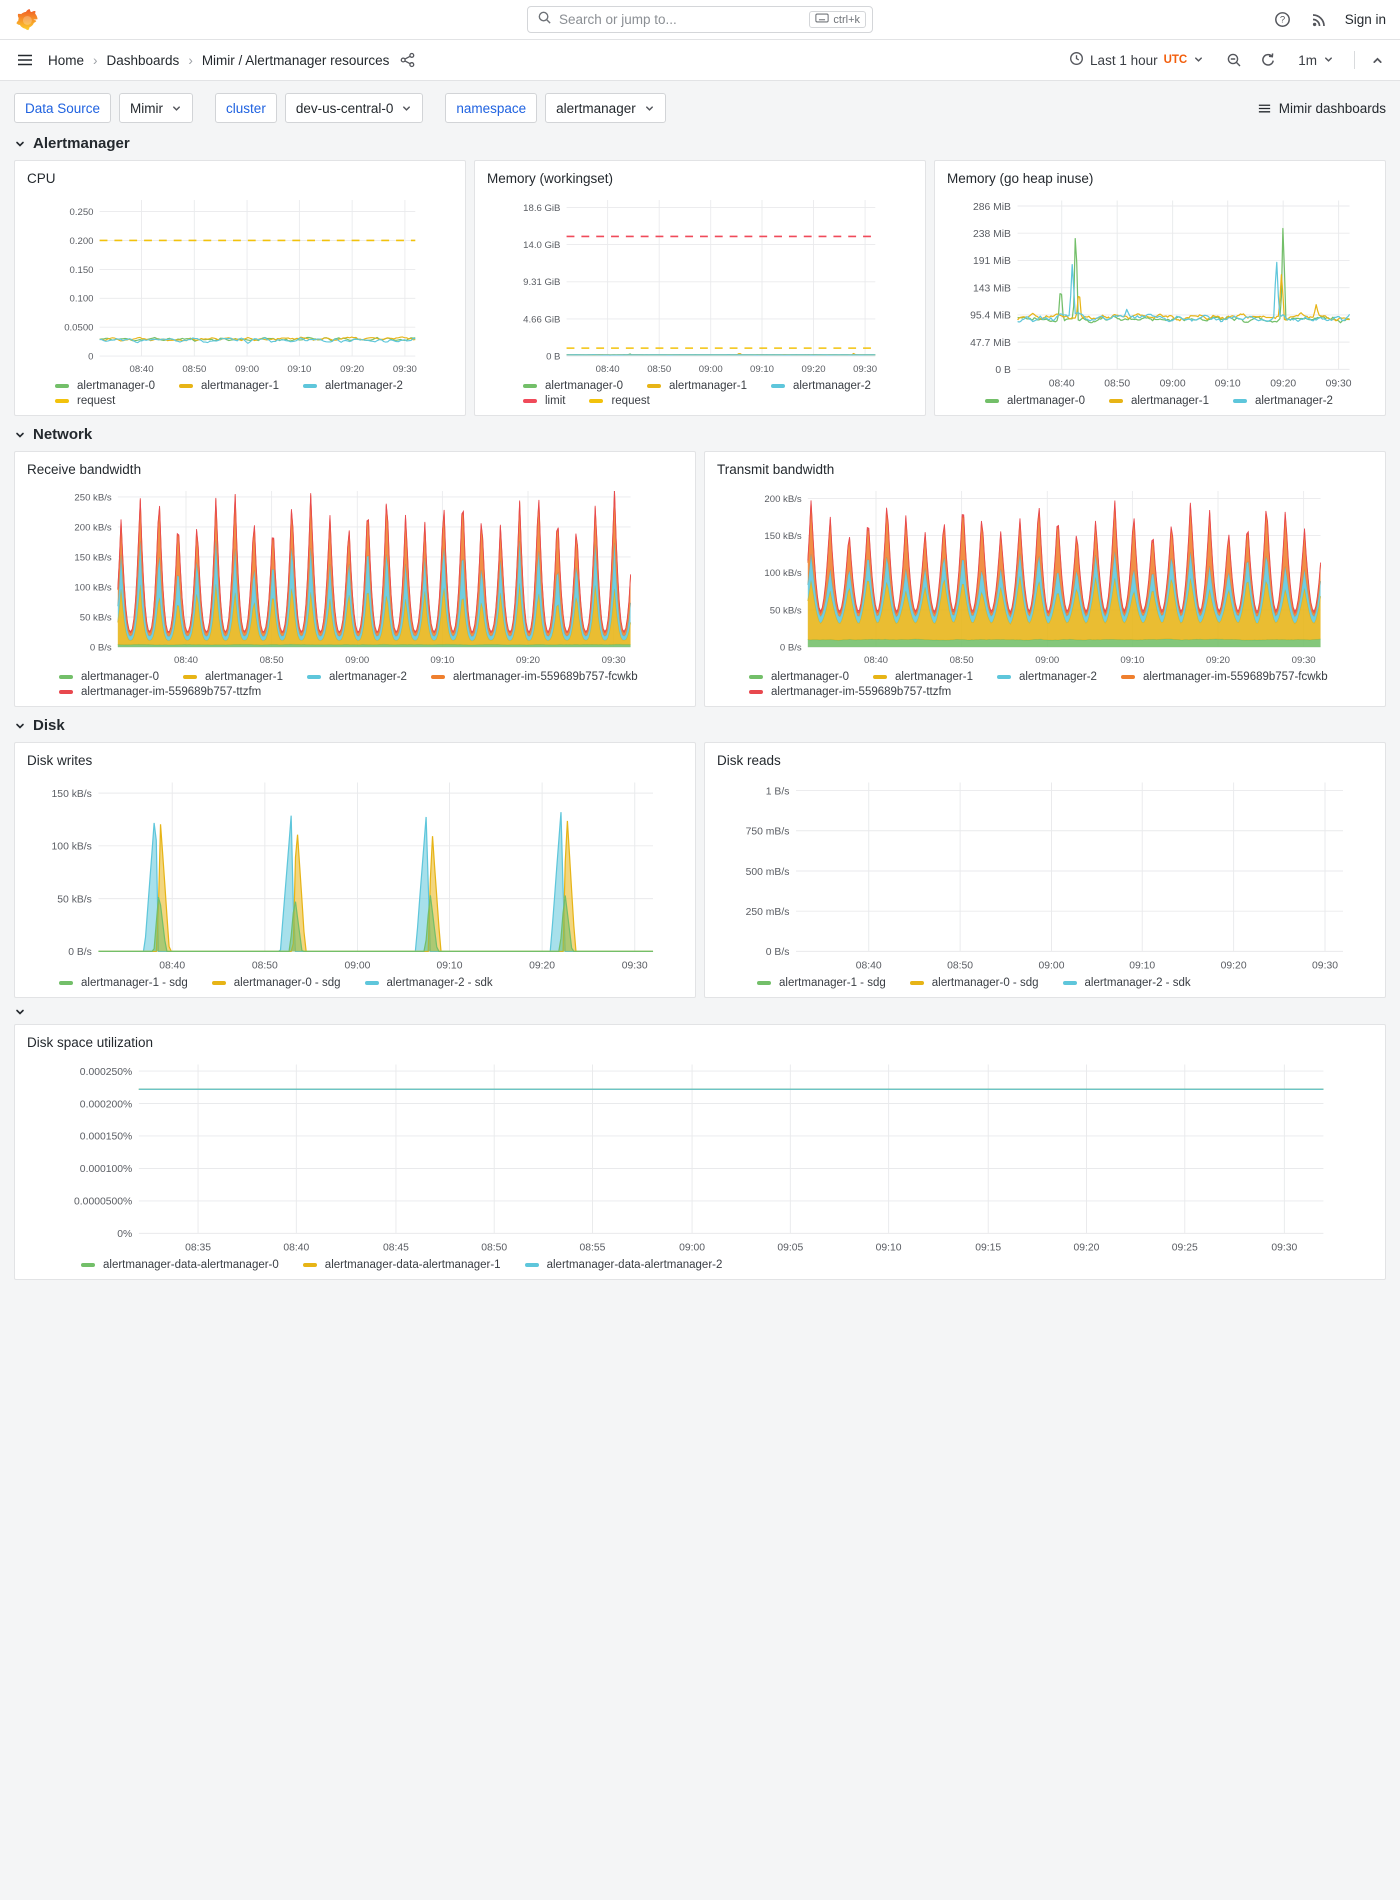  I want to click on panel-title: Disk reads, so click(749, 760).